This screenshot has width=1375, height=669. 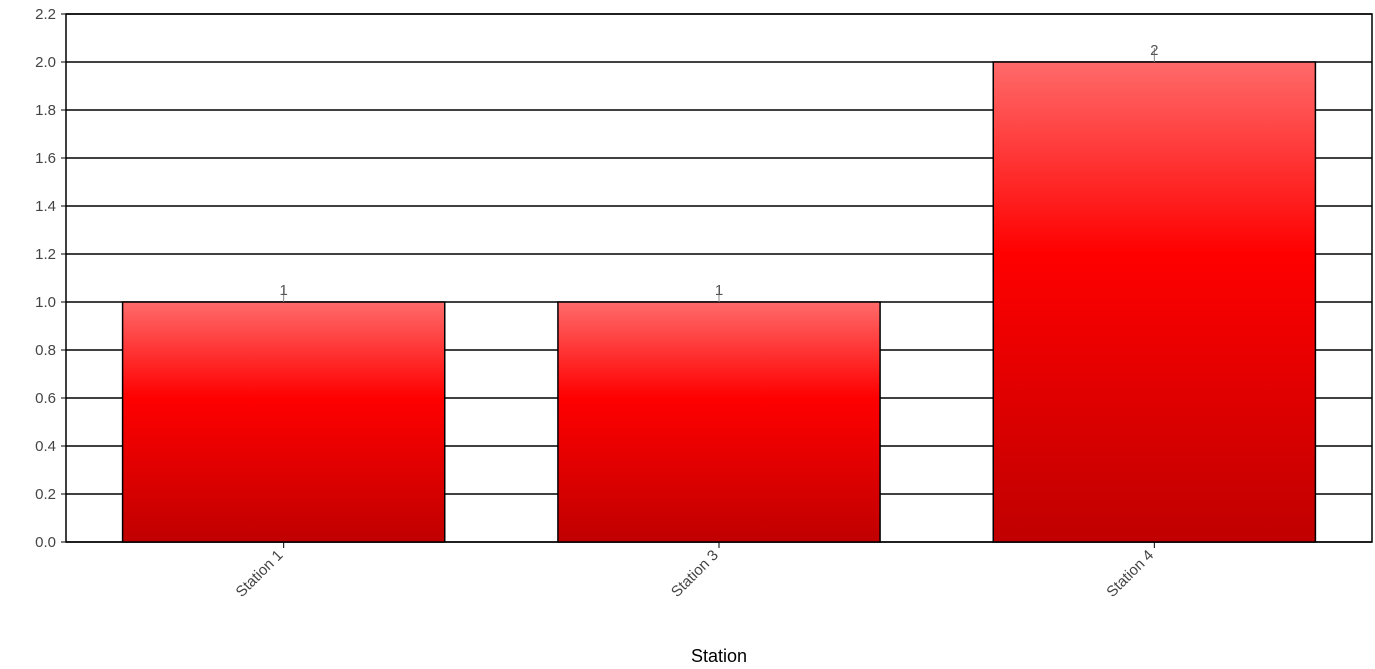 I want to click on x-tick-label: Station 1, so click(x=260, y=574).